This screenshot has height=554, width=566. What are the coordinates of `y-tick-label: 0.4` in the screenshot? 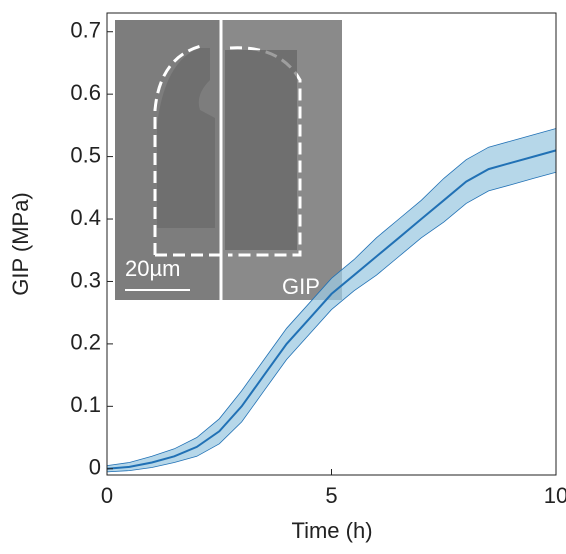 It's located at (85, 217).